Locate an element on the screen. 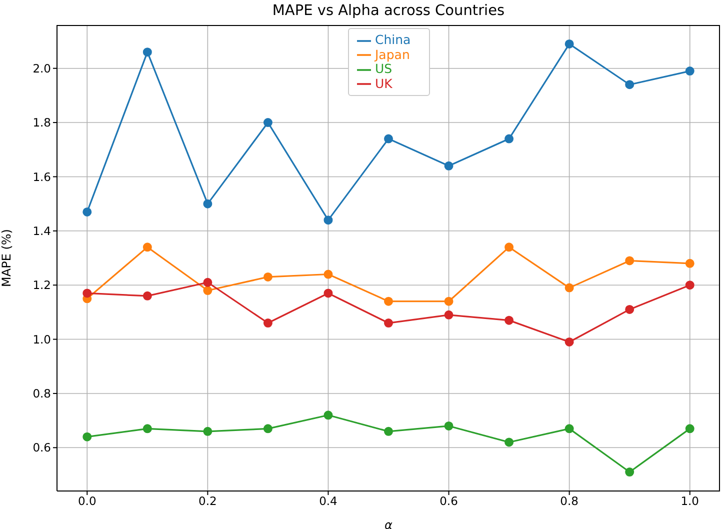  legend-label: UK is located at coordinates (383, 83).